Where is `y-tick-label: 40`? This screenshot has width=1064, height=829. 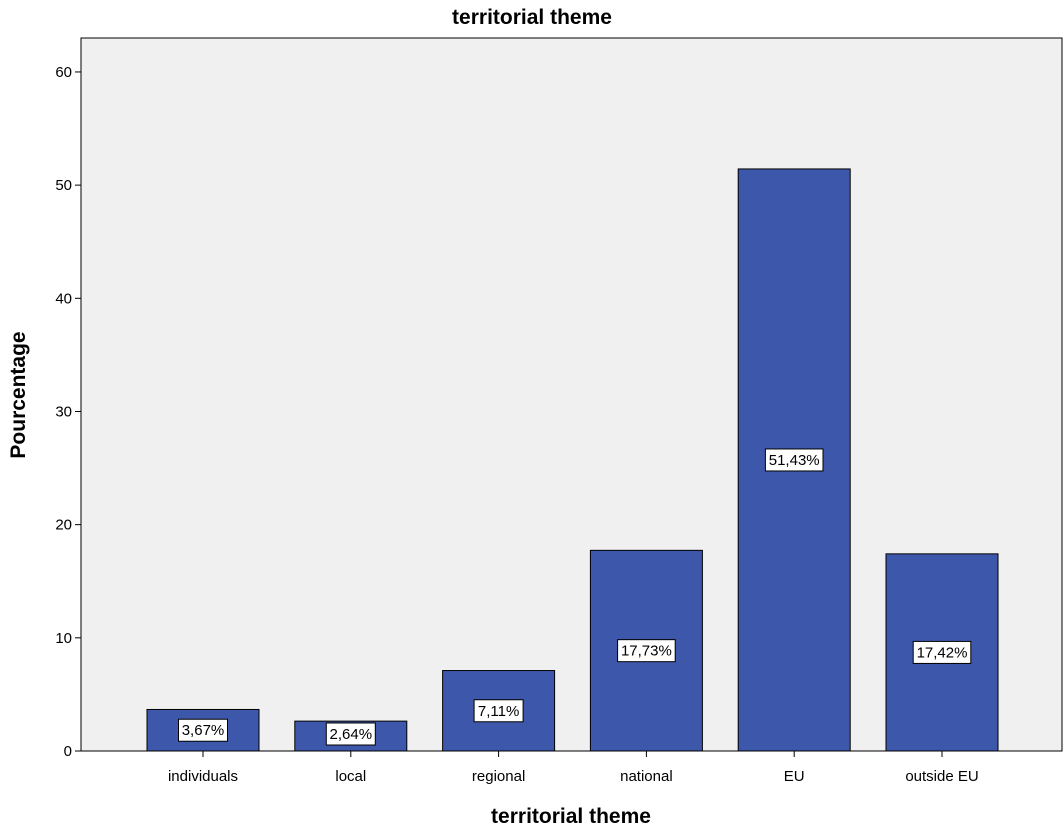
y-tick-label: 40 is located at coordinates (63, 298).